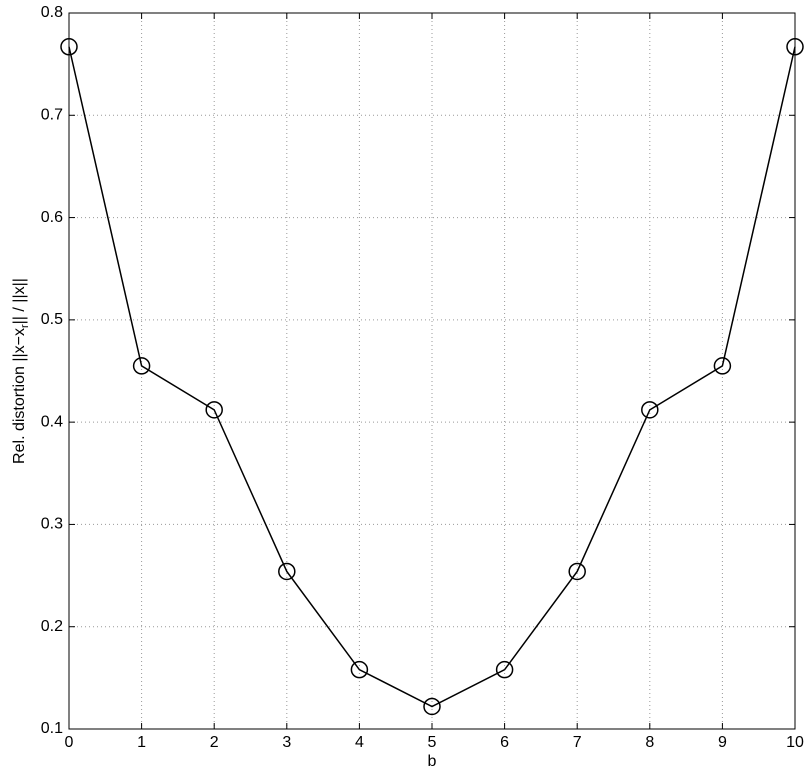 The width and height of the screenshot is (806, 778). I want to click on y-label-part: Rel. distortion ||x−x, so click(19, 396).